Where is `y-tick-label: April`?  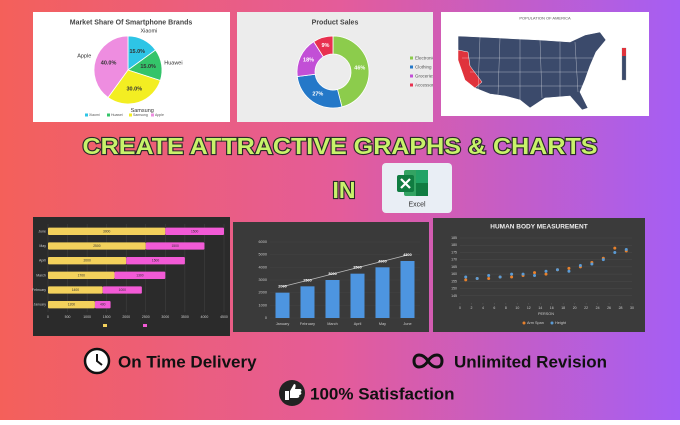 y-tick-label: April is located at coordinates (42, 261).